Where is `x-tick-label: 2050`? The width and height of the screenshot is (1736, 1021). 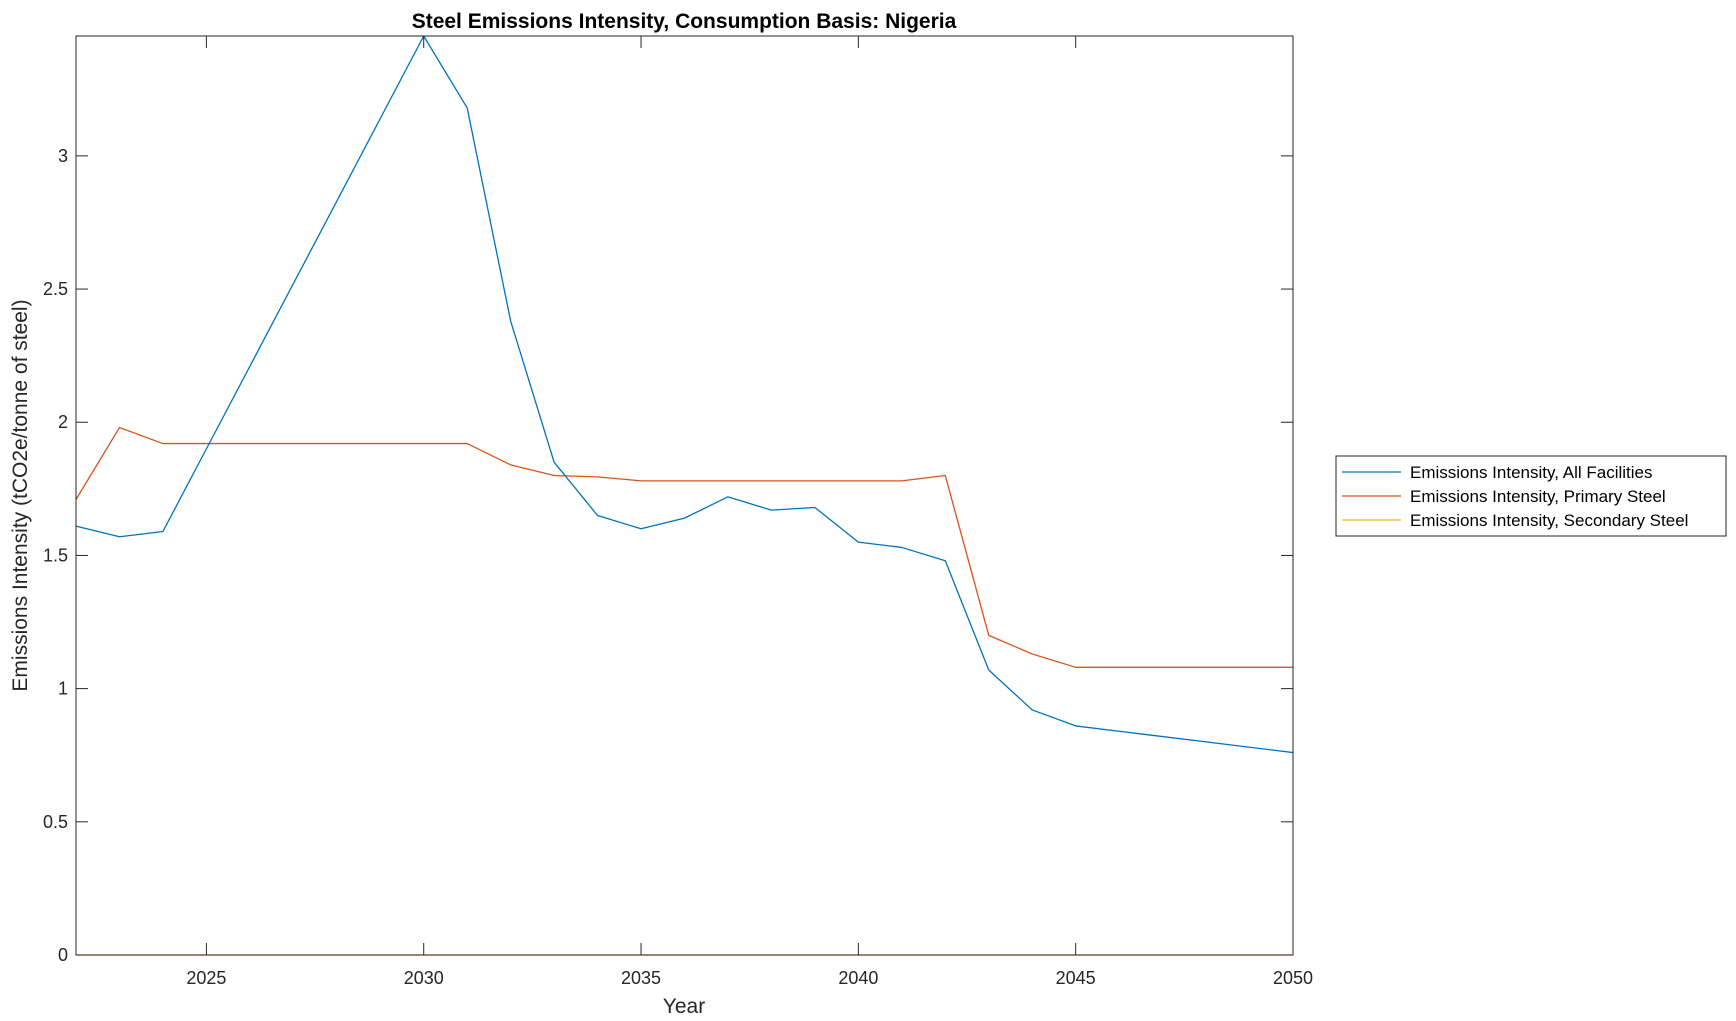 x-tick-label: 2050 is located at coordinates (1293, 978).